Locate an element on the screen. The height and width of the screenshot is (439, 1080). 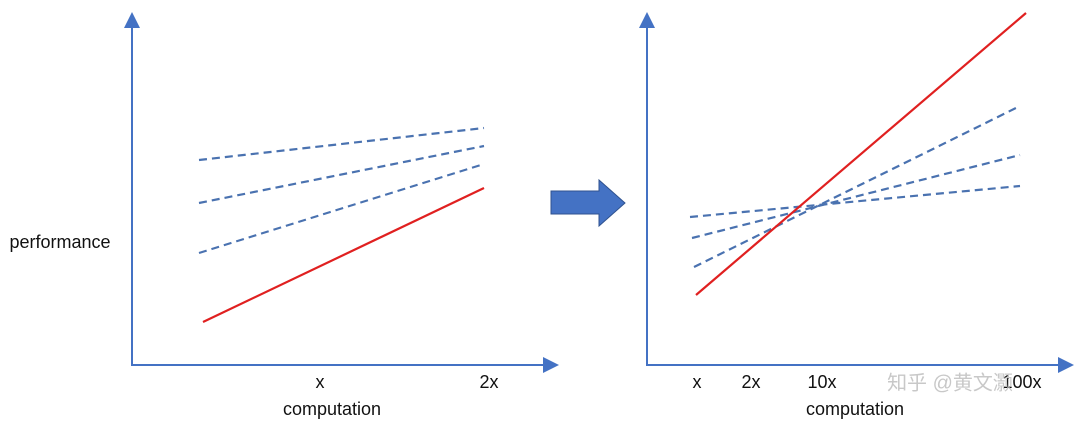
x-tick-label: 100x is located at coordinates (1021, 382).